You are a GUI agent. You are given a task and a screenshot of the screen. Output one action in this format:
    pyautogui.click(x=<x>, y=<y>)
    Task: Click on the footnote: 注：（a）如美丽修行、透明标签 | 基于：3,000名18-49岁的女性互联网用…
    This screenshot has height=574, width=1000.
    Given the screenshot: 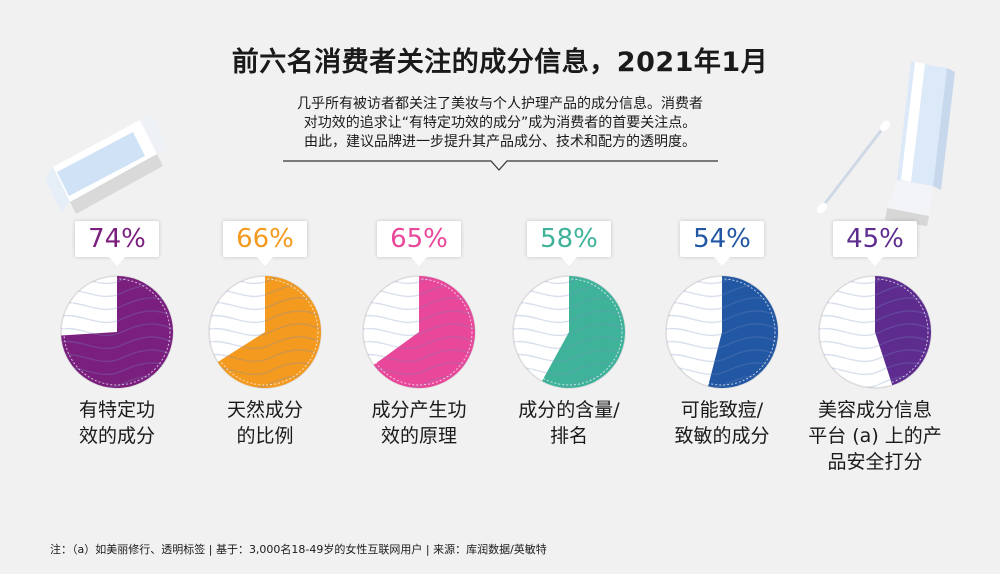 What is the action you would take?
    pyautogui.click(x=298, y=549)
    